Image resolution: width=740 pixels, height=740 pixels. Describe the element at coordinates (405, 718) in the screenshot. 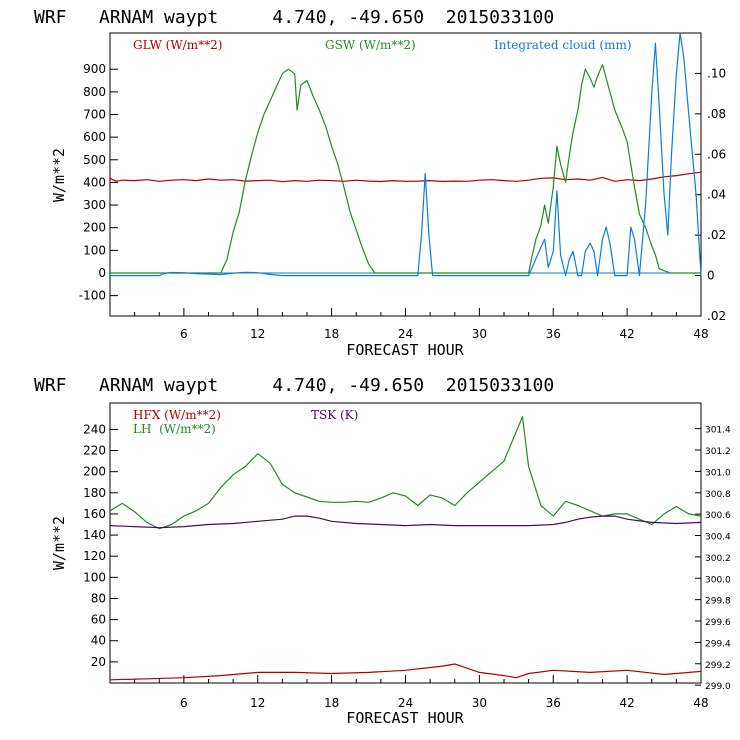

I see `panel-bottom-xlabel: FORECAST HOUR` at that location.